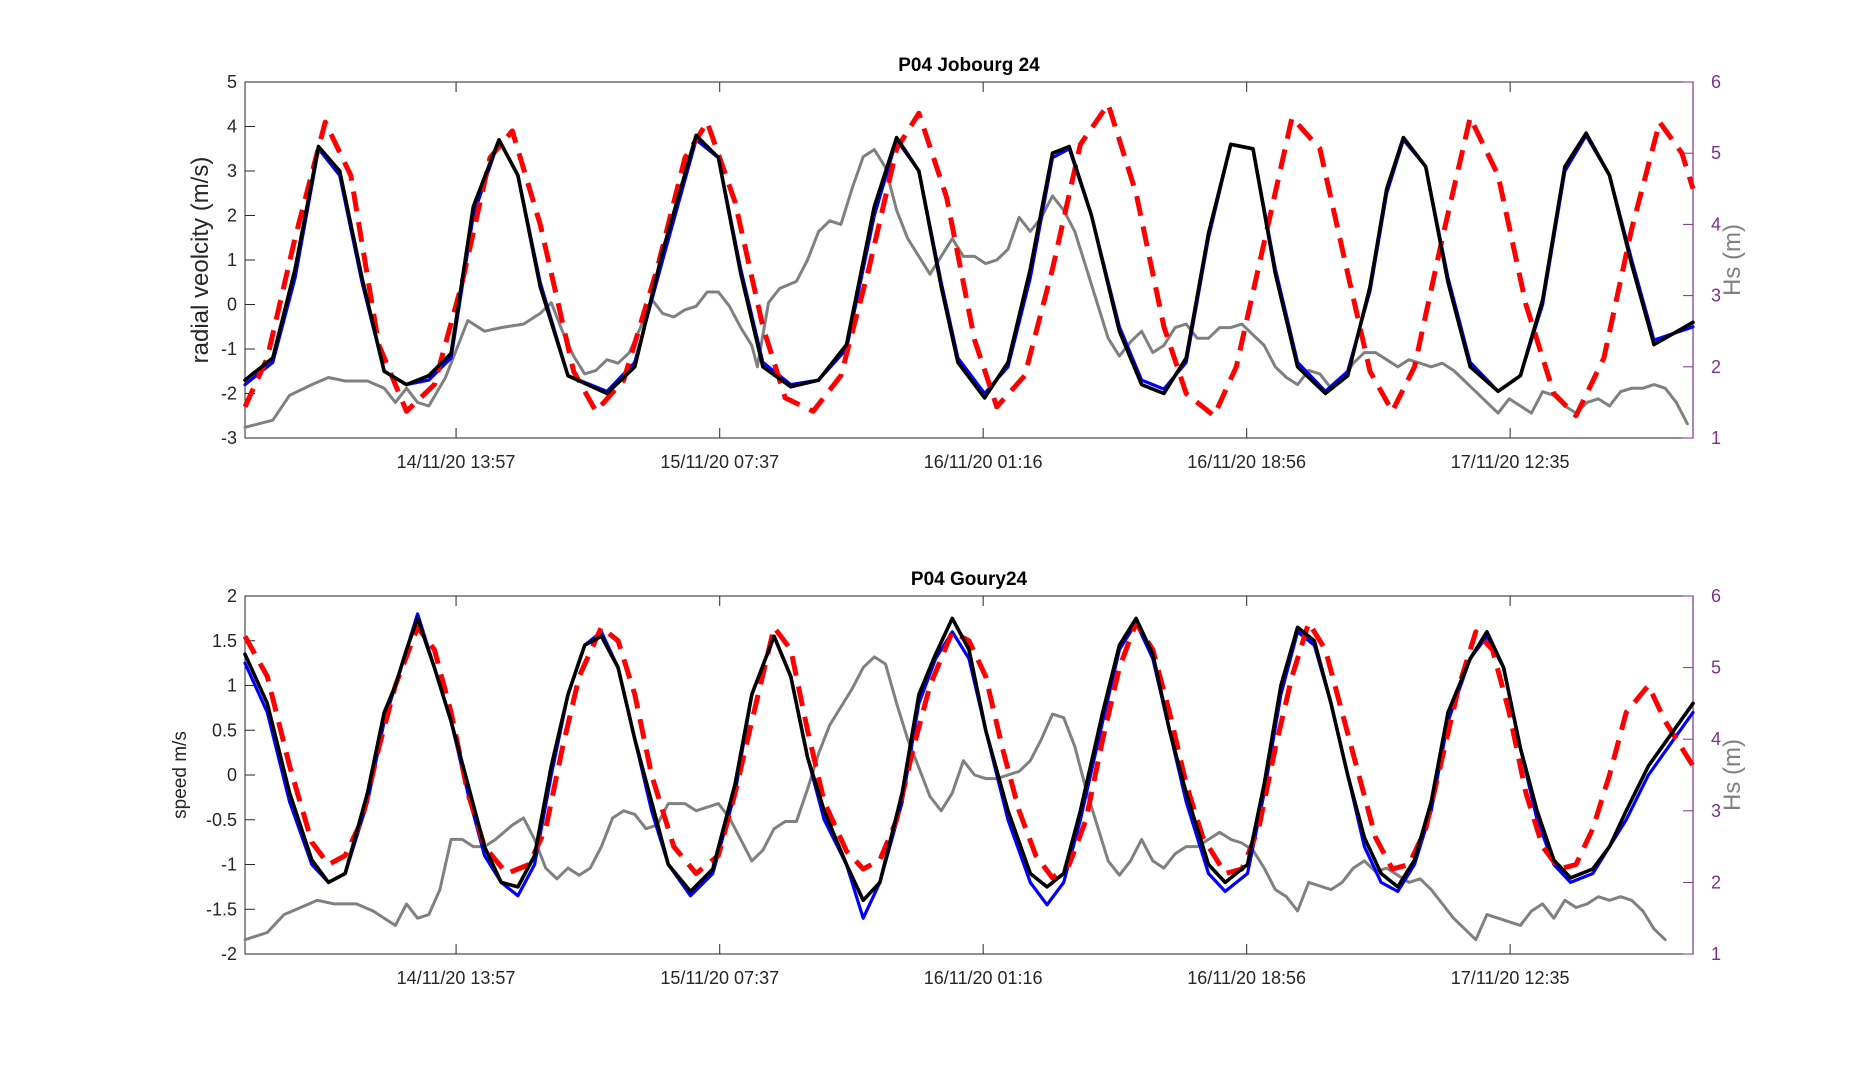  What do you see at coordinates (229, 865) in the screenshot?
I see `y-tick-label-goury: -1` at bounding box center [229, 865].